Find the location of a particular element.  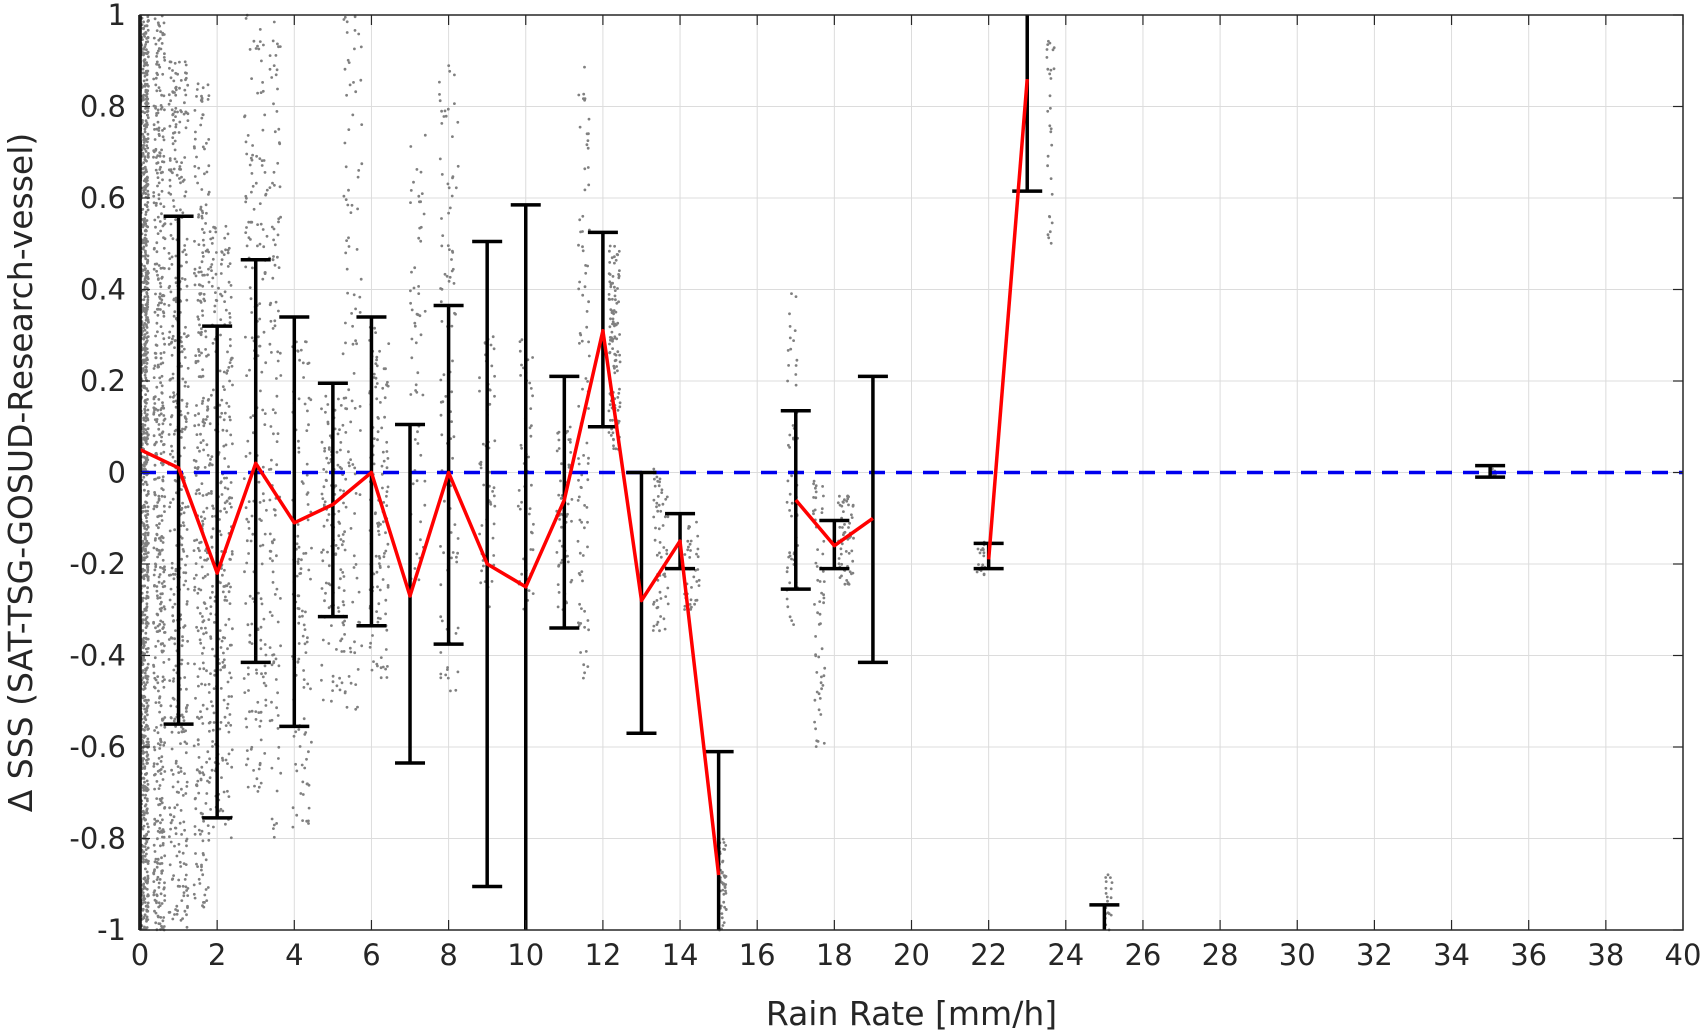

y-tick-label: 1 is located at coordinates (117, 16).